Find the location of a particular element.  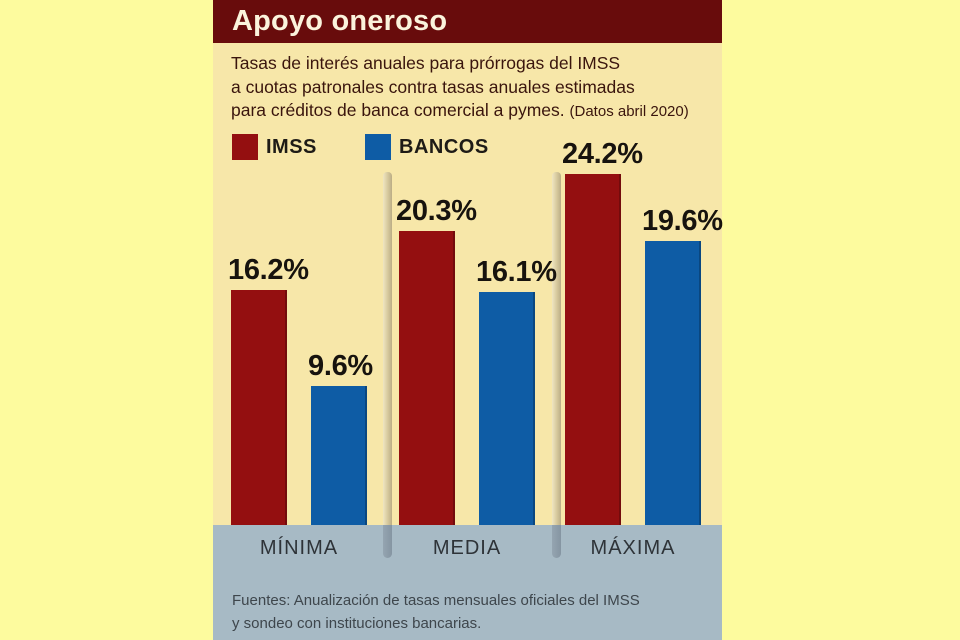

category-label-maxima: MÁXIMA is located at coordinates (633, 548).